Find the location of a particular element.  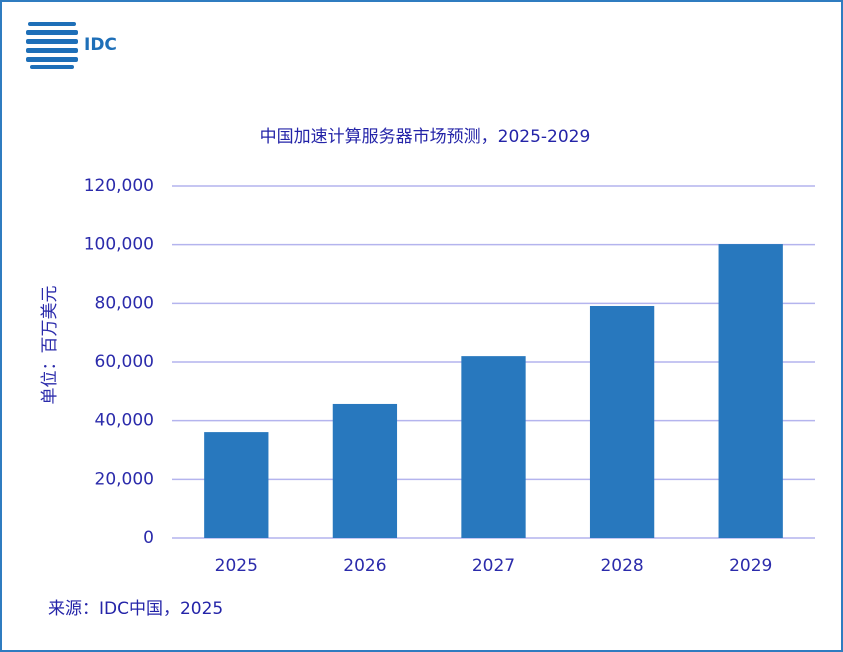

x-tick-label: 2029 is located at coordinates (750, 566).